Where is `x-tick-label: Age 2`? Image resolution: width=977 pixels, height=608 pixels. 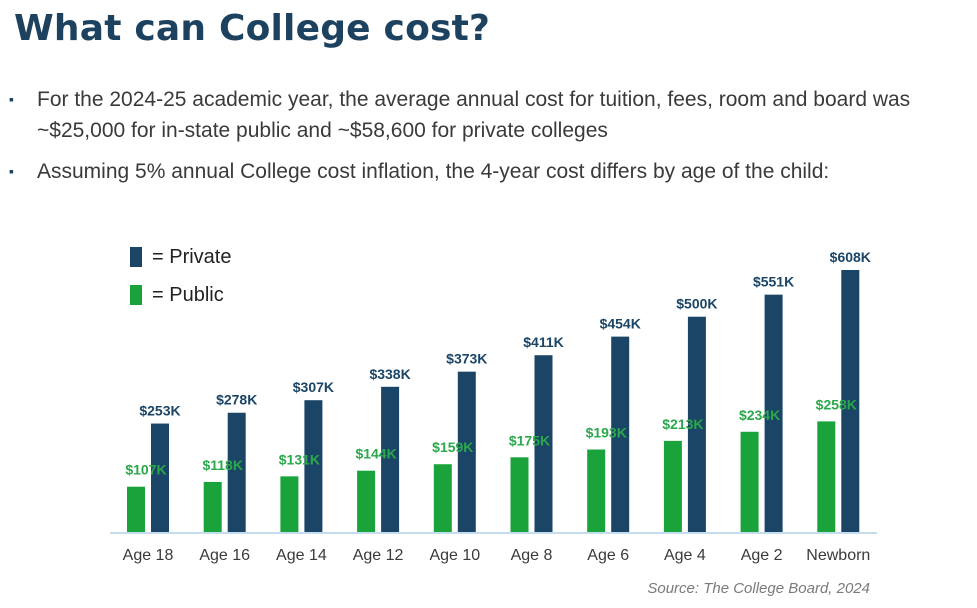
x-tick-label: Age 2 is located at coordinates (762, 555).